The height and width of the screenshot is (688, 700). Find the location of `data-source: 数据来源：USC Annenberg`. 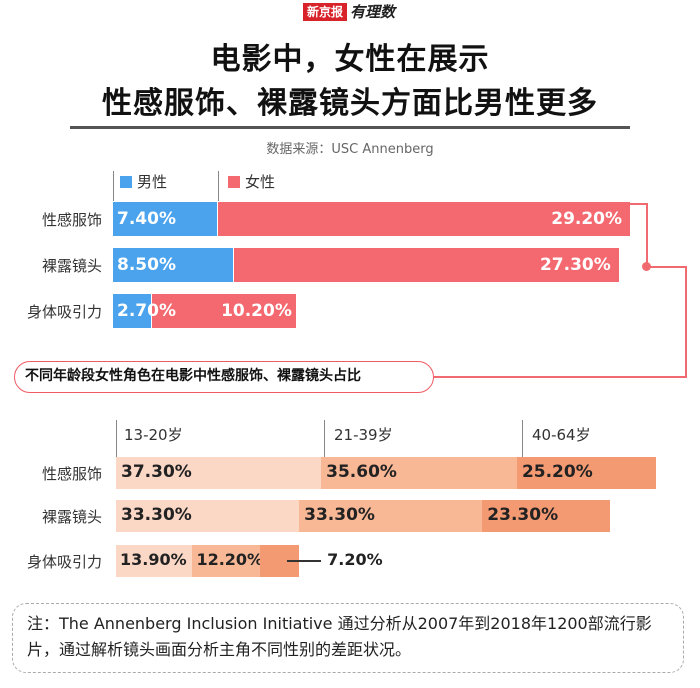

data-source: 数据来源：USC Annenberg is located at coordinates (350, 149).